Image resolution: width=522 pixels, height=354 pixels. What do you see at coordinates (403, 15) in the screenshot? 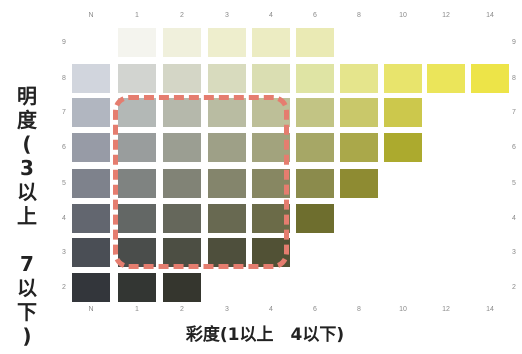
I see `chroma-tick-top: 10` at bounding box center [403, 15].